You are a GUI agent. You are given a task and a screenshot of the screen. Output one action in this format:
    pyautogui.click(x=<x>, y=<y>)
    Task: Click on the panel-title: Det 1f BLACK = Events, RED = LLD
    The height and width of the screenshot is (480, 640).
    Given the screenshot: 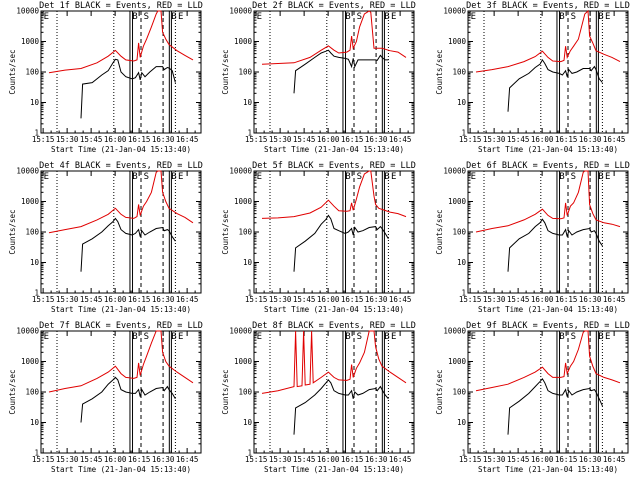 What is the action you would take?
    pyautogui.click(x=121, y=6)
    